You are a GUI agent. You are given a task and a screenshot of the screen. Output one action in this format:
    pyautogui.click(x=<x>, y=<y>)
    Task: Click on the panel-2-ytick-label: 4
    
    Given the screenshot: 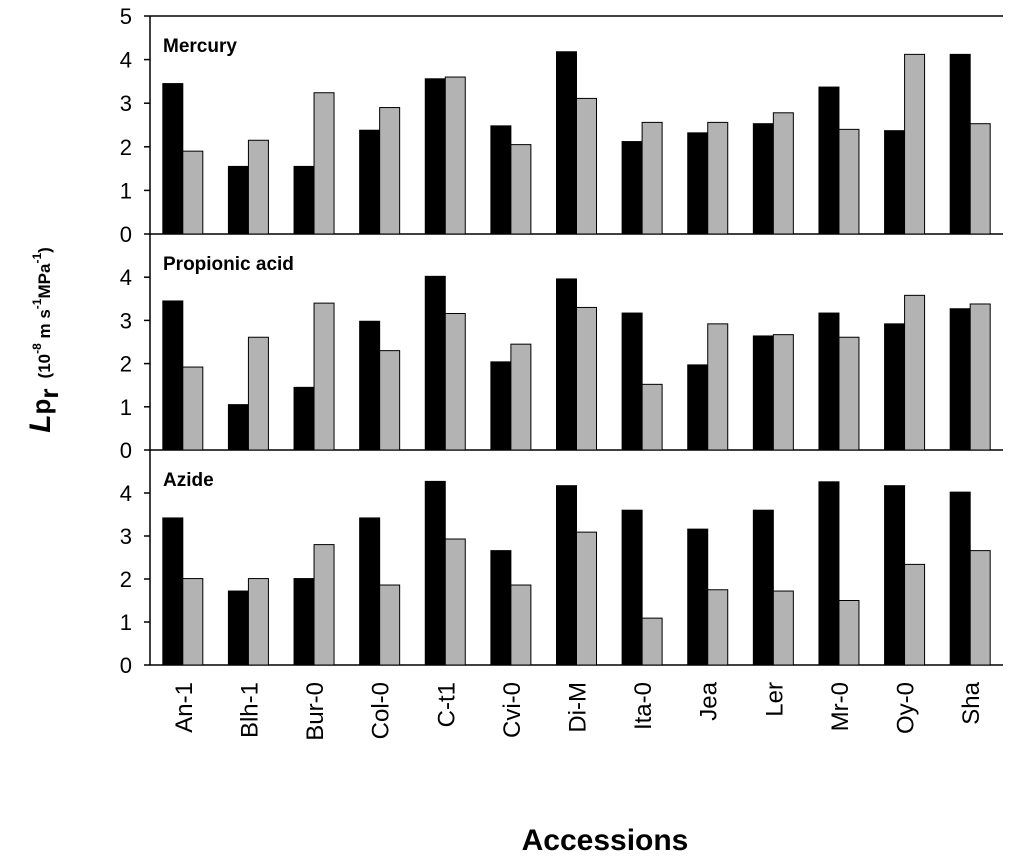 What is the action you would take?
    pyautogui.click(x=126, y=493)
    